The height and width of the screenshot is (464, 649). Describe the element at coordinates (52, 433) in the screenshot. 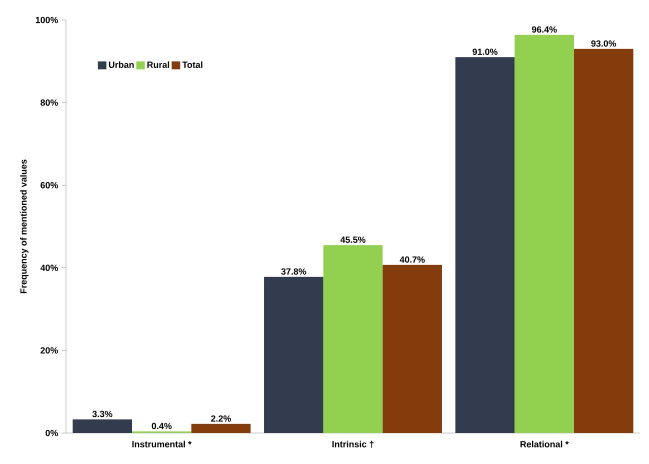

I see `y-tick-label: 0%` at that location.